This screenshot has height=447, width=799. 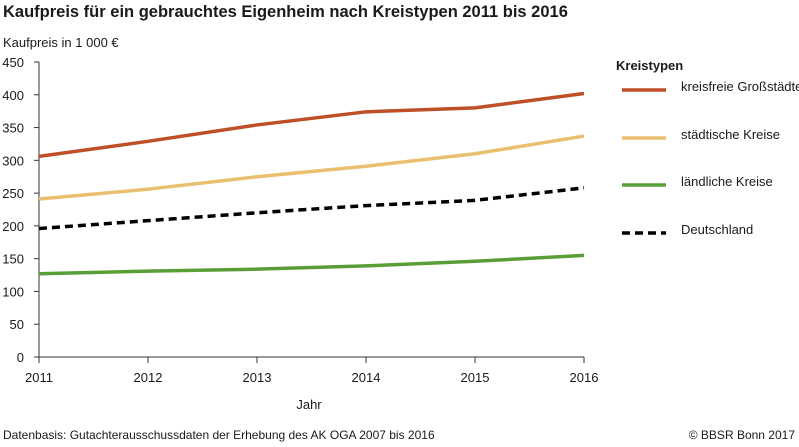 I want to click on legend-item: städtische Kreise, so click(x=706, y=155).